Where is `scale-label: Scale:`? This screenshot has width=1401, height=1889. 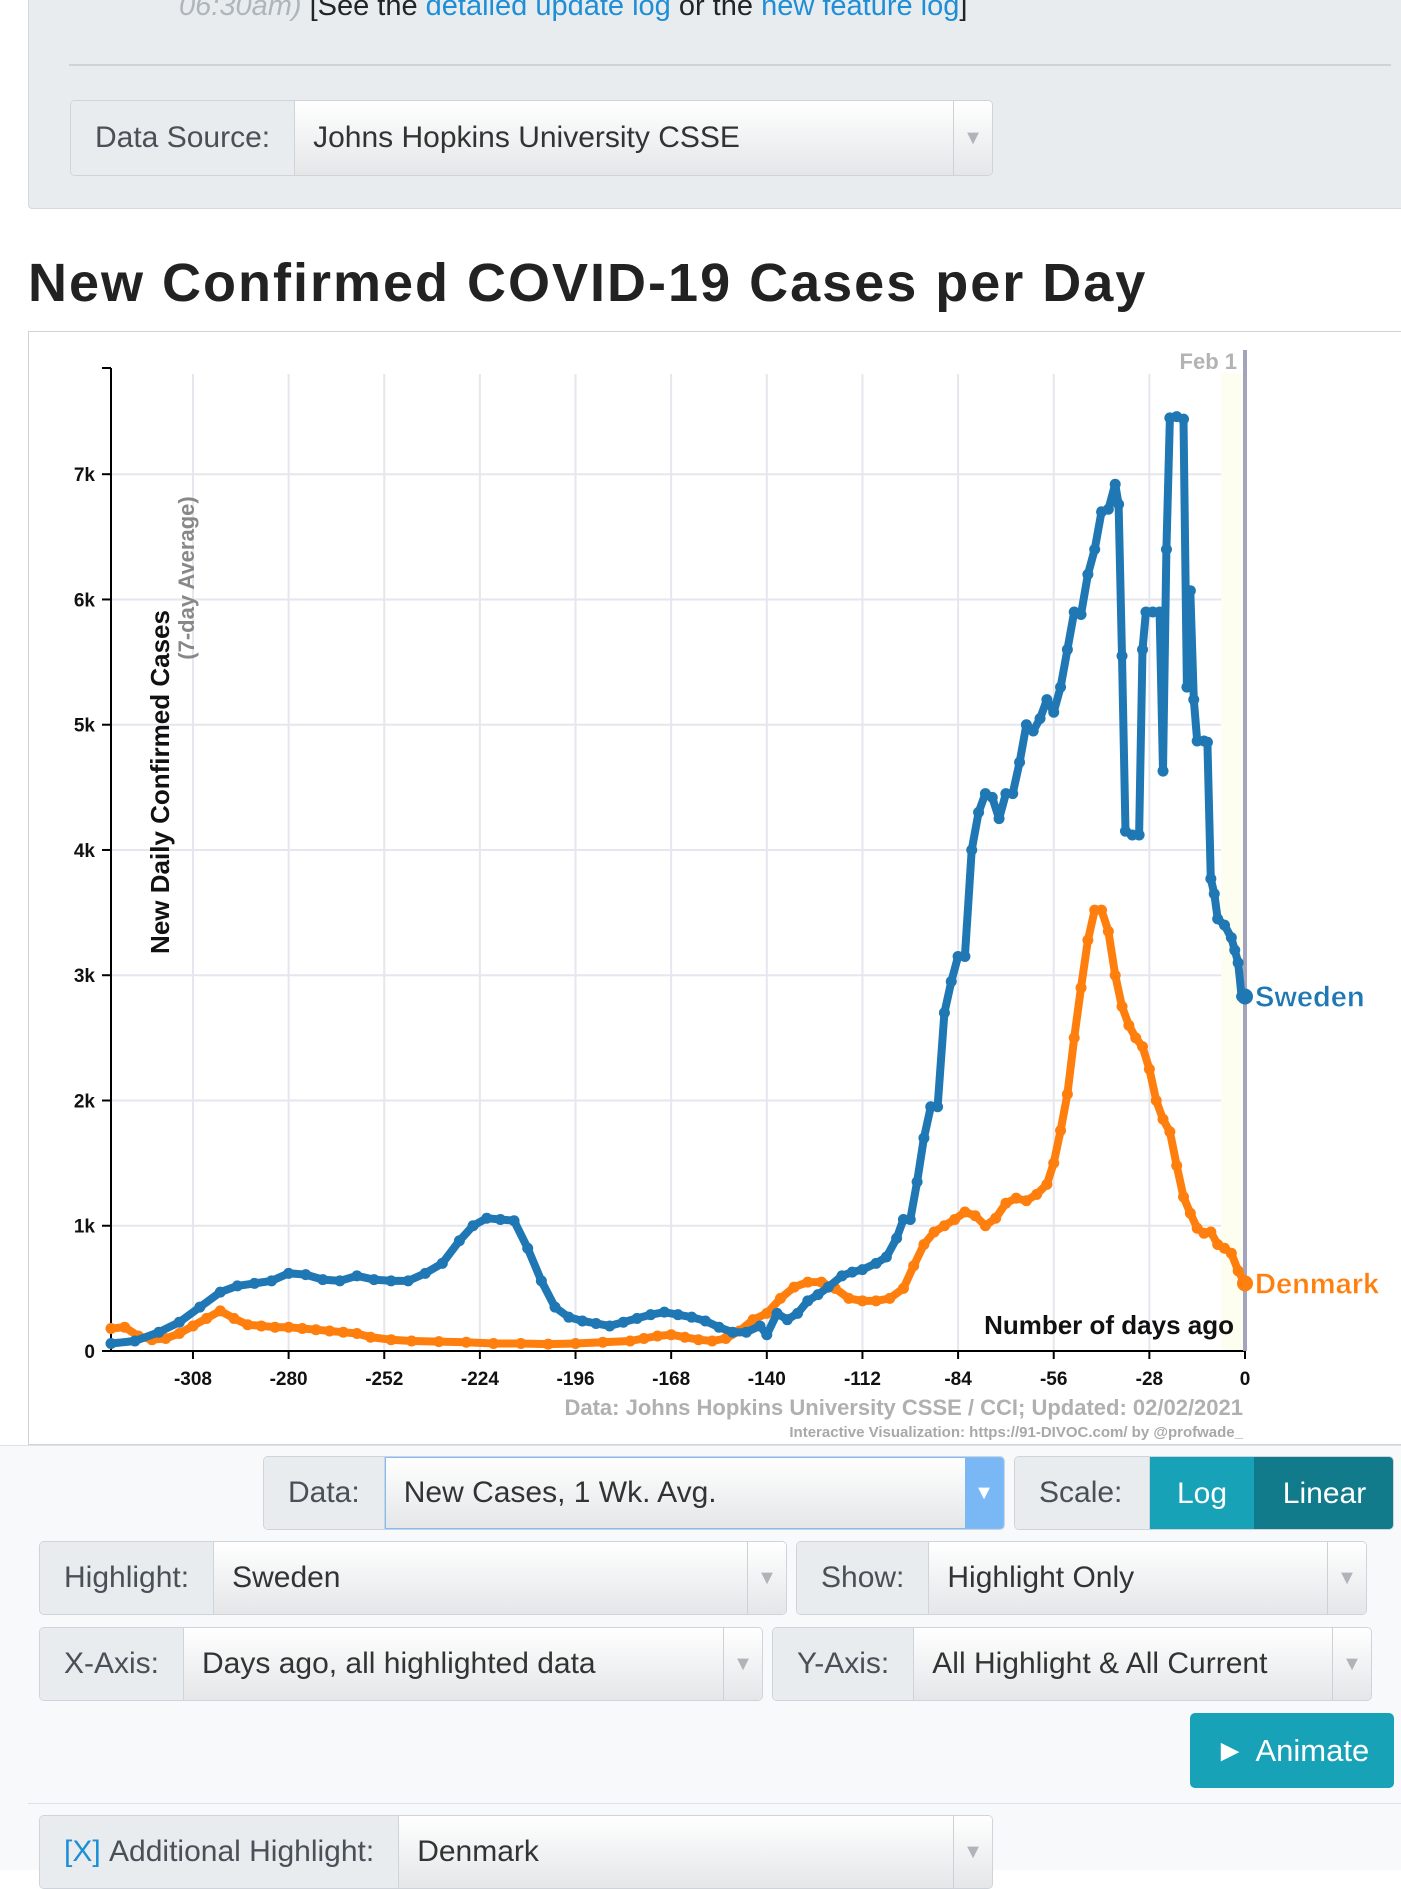
scale-label: Scale: is located at coordinates (1082, 1493).